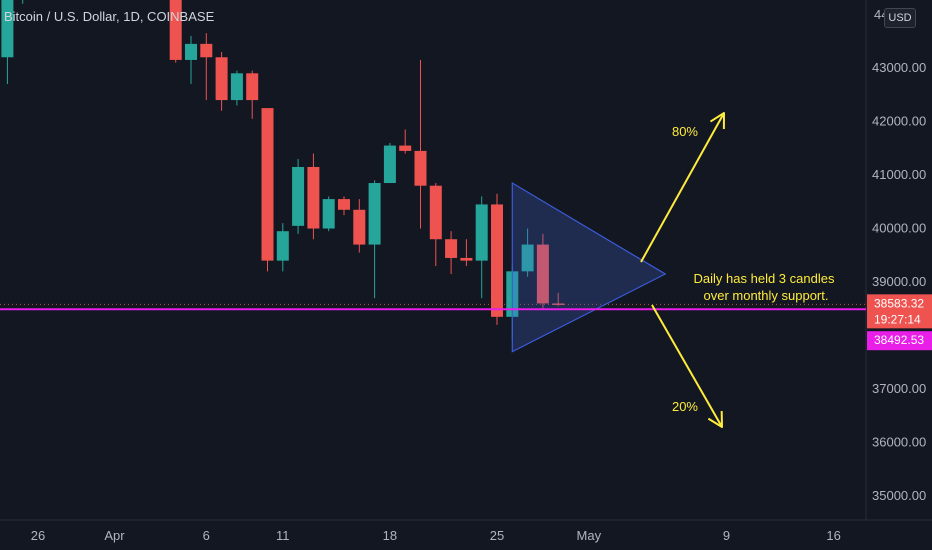 Image resolution: width=932 pixels, height=550 pixels. What do you see at coordinates (497, 535) in the screenshot?
I see `time-tick-label: 25` at bounding box center [497, 535].